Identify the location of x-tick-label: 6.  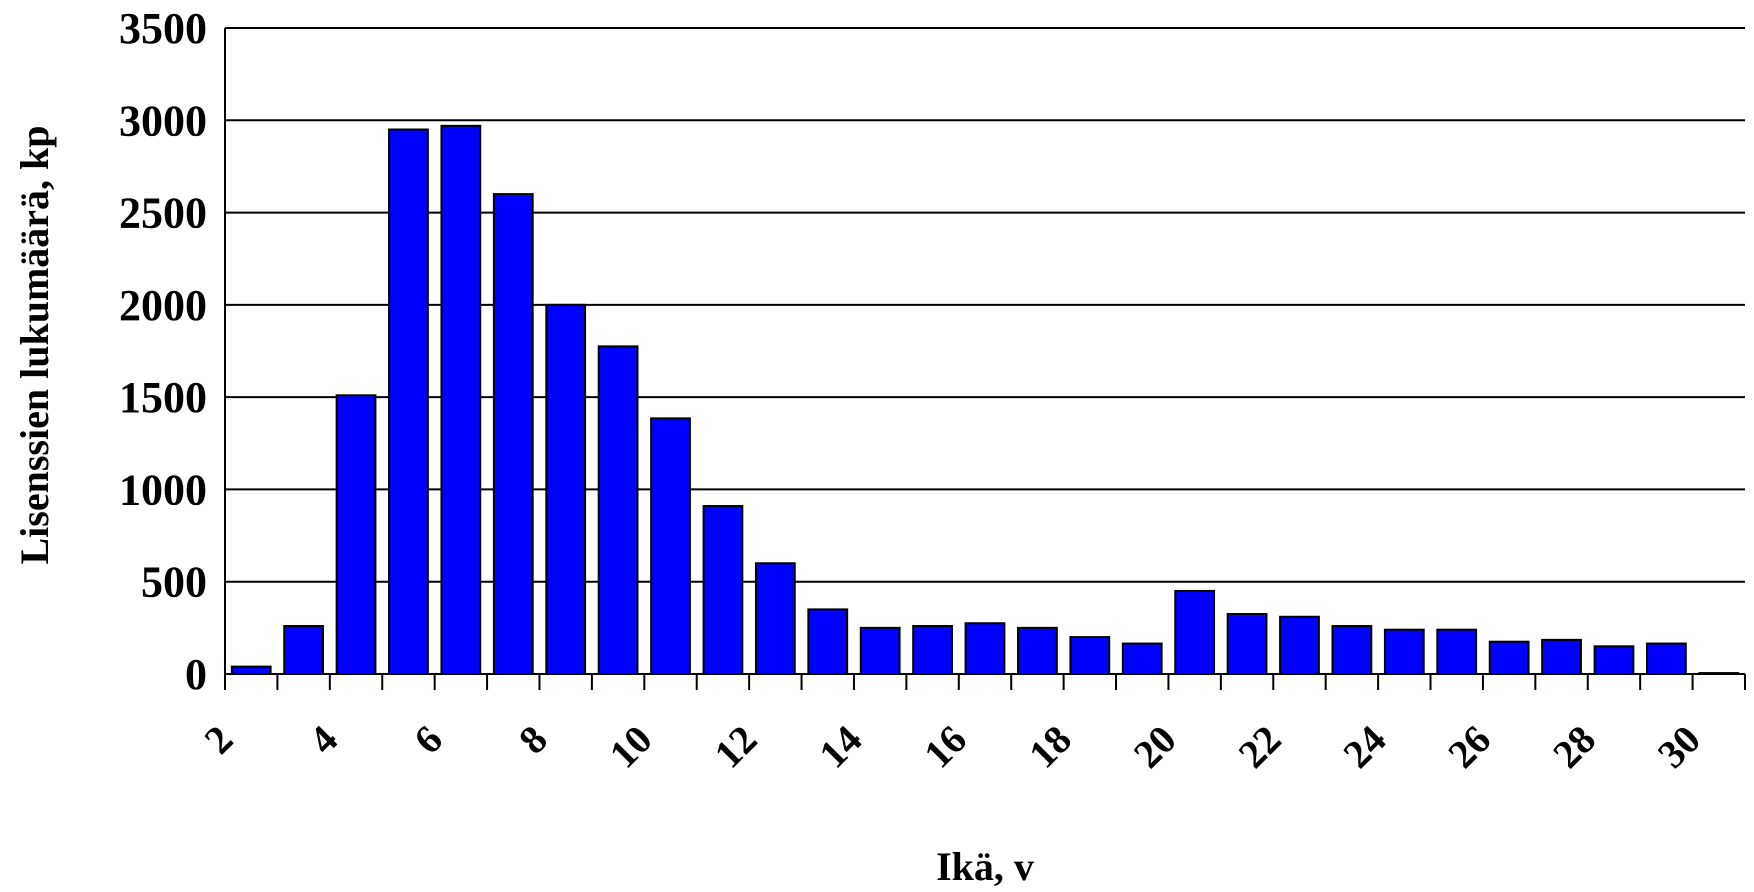
(428, 740).